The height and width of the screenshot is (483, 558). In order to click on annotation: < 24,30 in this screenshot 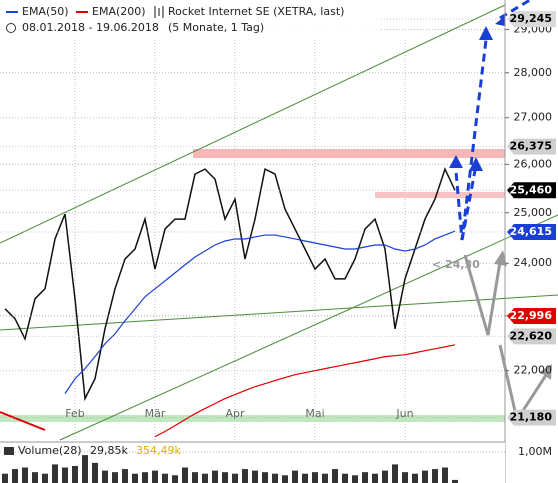, I will do `click(456, 264)`.